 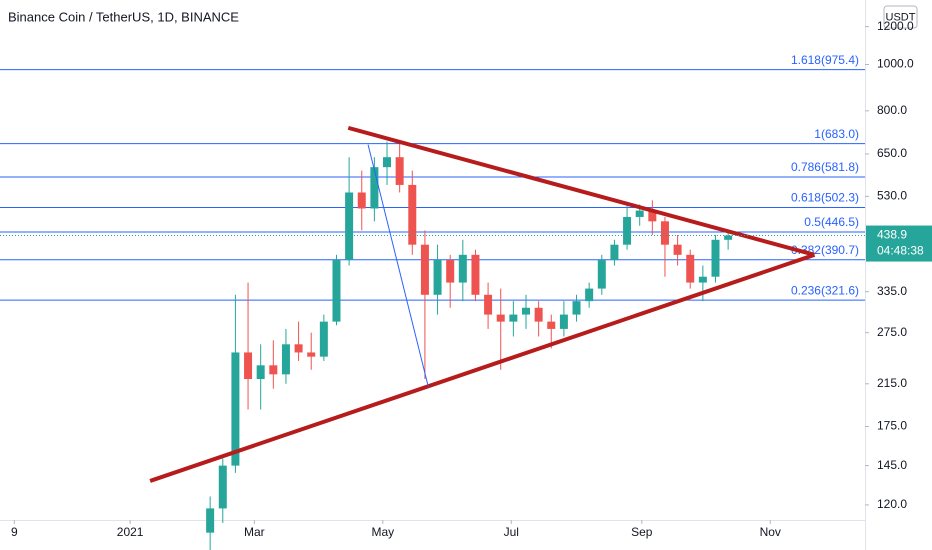 What do you see at coordinates (895, 64) in the screenshot?
I see `y-tick-label: 1000.0` at bounding box center [895, 64].